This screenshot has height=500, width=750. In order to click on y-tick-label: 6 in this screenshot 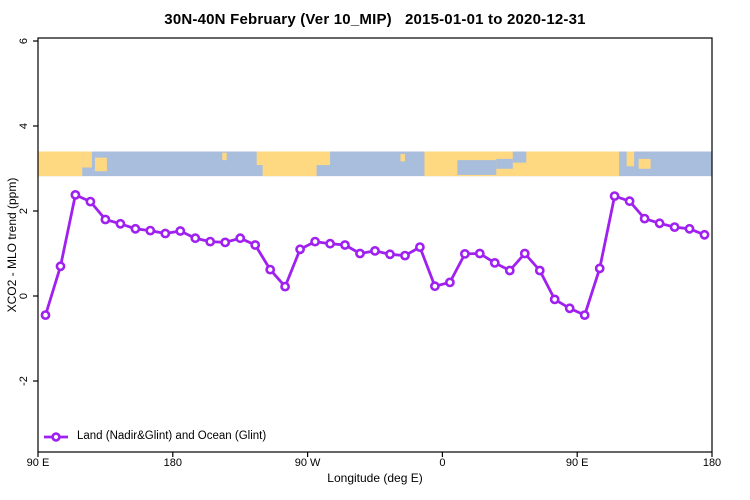, I will do `click(24, 41)`.